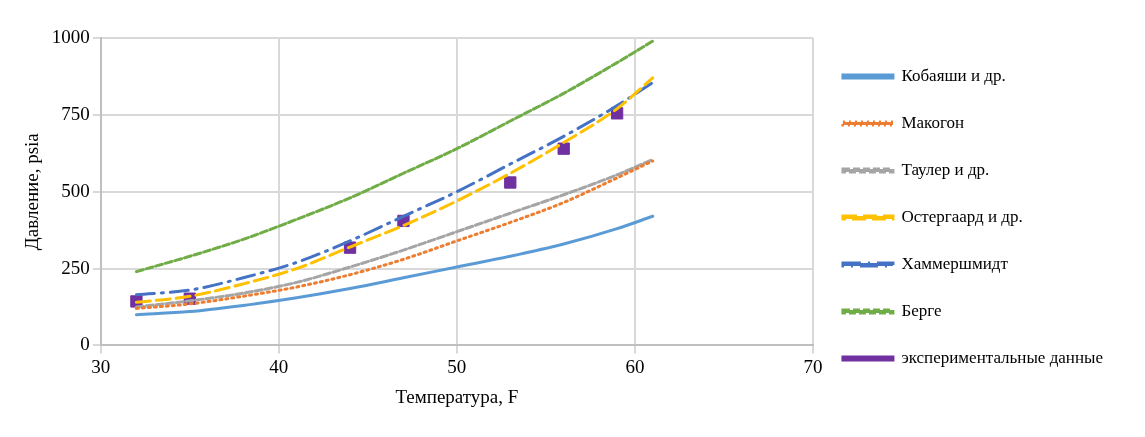 This screenshot has width=1145, height=437. Describe the element at coordinates (457, 396) in the screenshot. I see `x-axis-title: Температура, F` at that location.